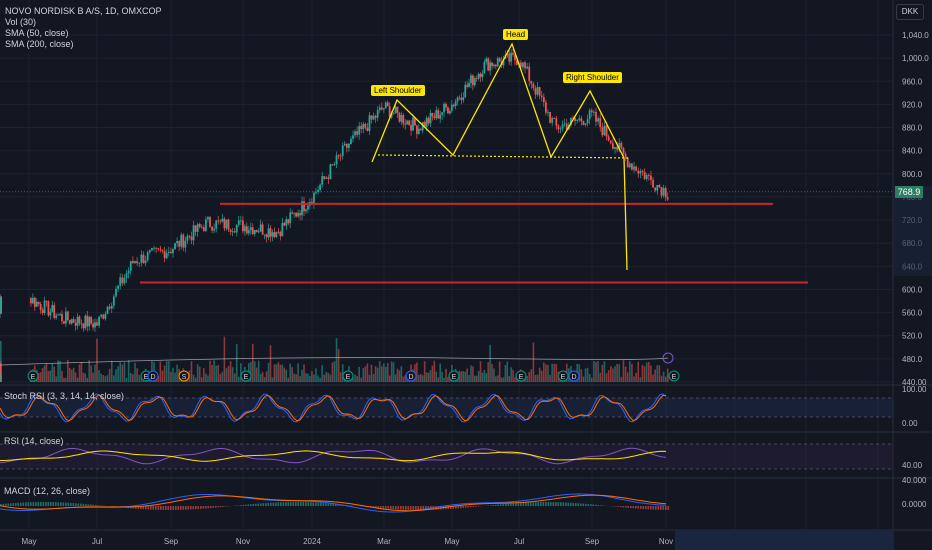 The width and height of the screenshot is (932, 550). Describe the element at coordinates (914, 389) in the screenshot. I see `oscillator-tick-label: 100.00` at that location.